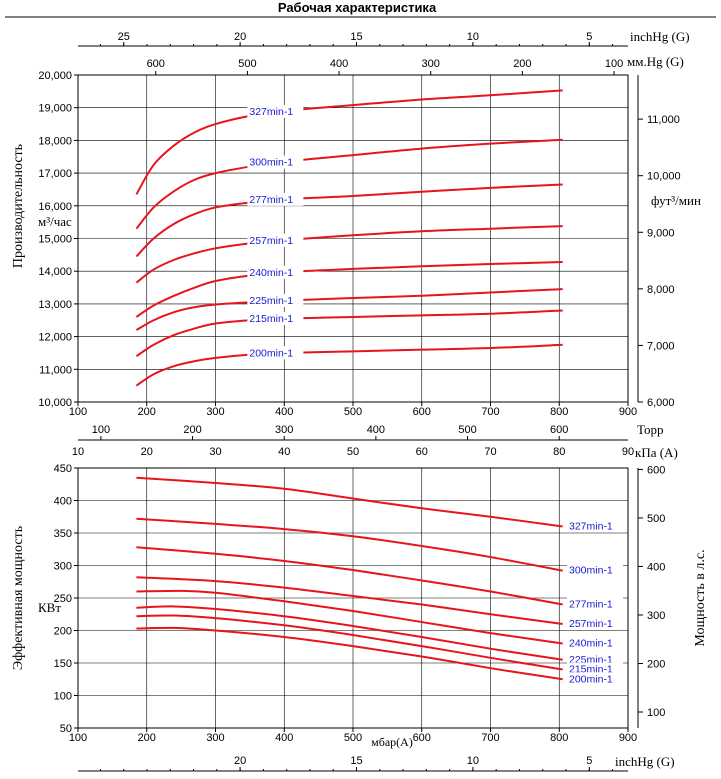 The width and height of the screenshot is (721, 779). What do you see at coordinates (55, 305) in the screenshot?
I see `y-tick-label: 13,000` at bounding box center [55, 305].